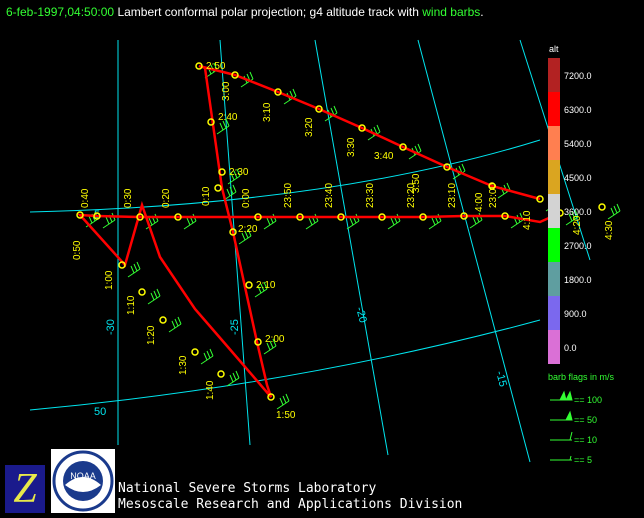 This screenshot has height=518, width=644. I want to click on track-time-label: 3:20, so click(309, 127).